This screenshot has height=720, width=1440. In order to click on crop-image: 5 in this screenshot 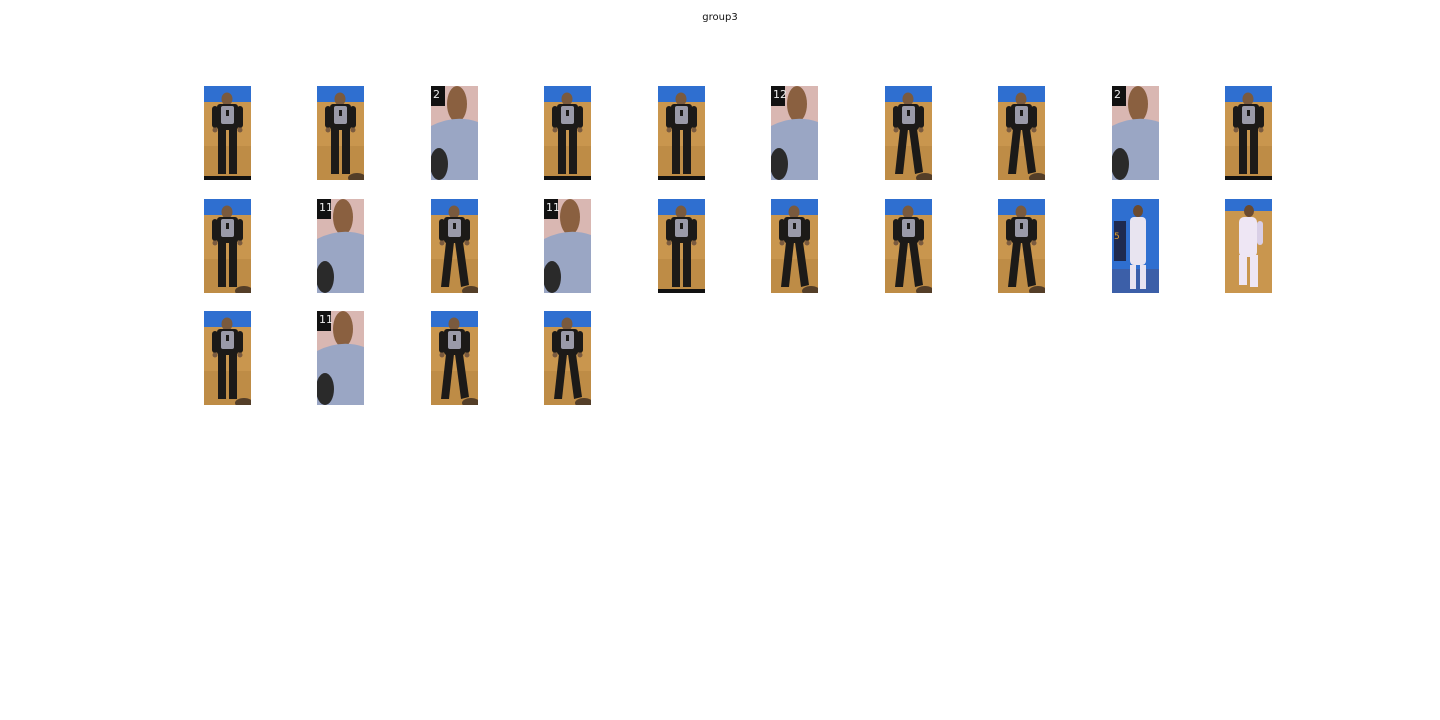, I will do `click(1135, 246)`.